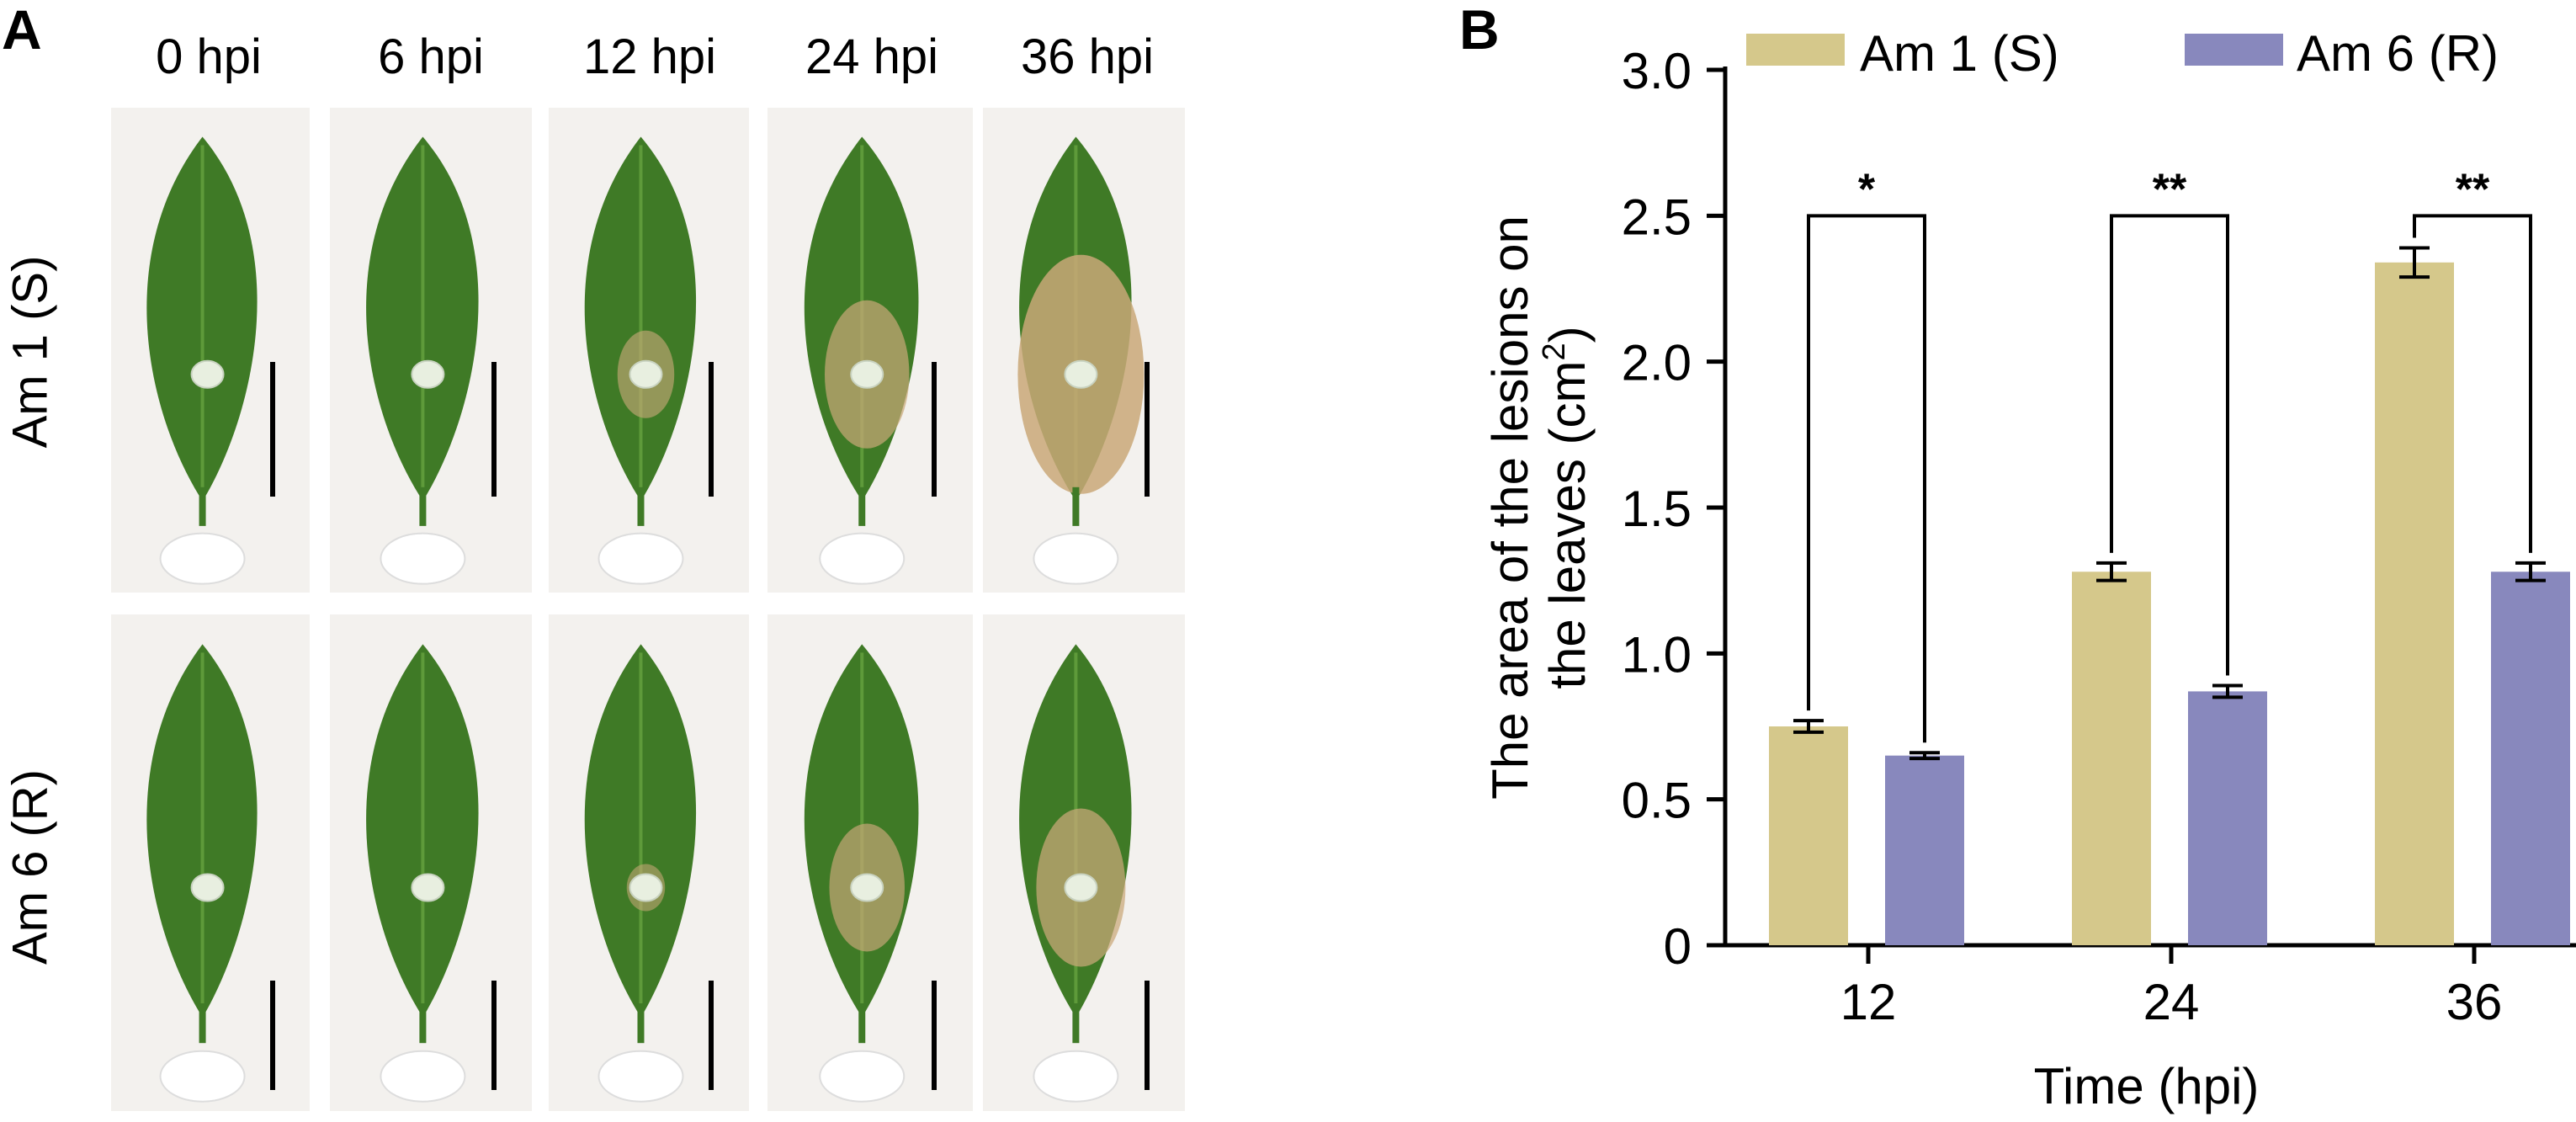 This screenshot has width=2576, height=1122. I want to click on column-label-0hpi: 0 hpi, so click(209, 56).